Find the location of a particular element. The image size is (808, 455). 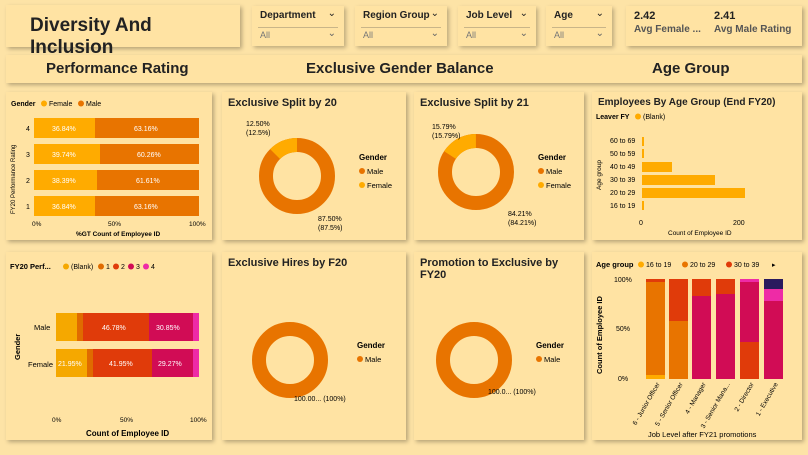

legend-label: (Blank) is located at coordinates (82, 267).